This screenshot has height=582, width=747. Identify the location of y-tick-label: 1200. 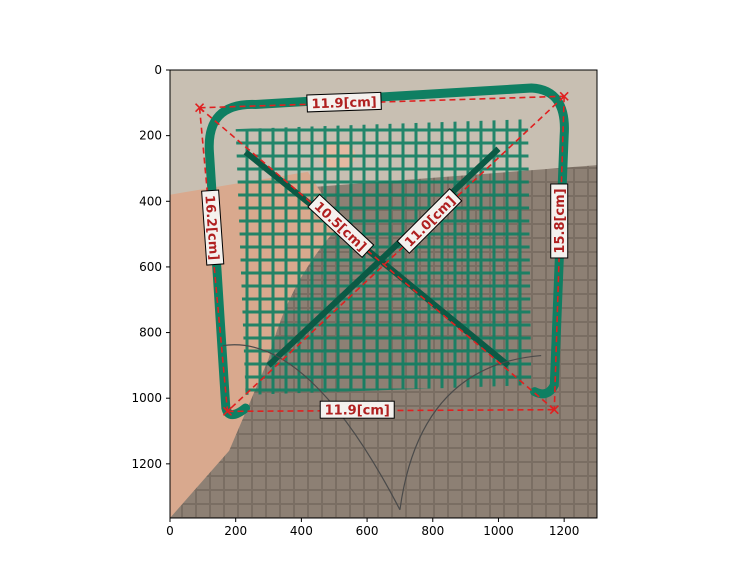
(146, 464).